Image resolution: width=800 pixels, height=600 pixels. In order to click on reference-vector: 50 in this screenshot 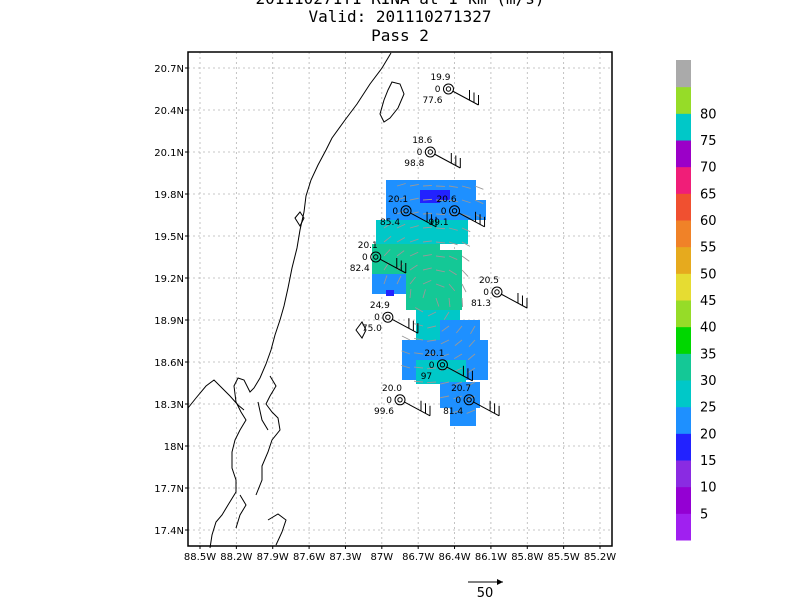, I will do `click(485, 589)`.